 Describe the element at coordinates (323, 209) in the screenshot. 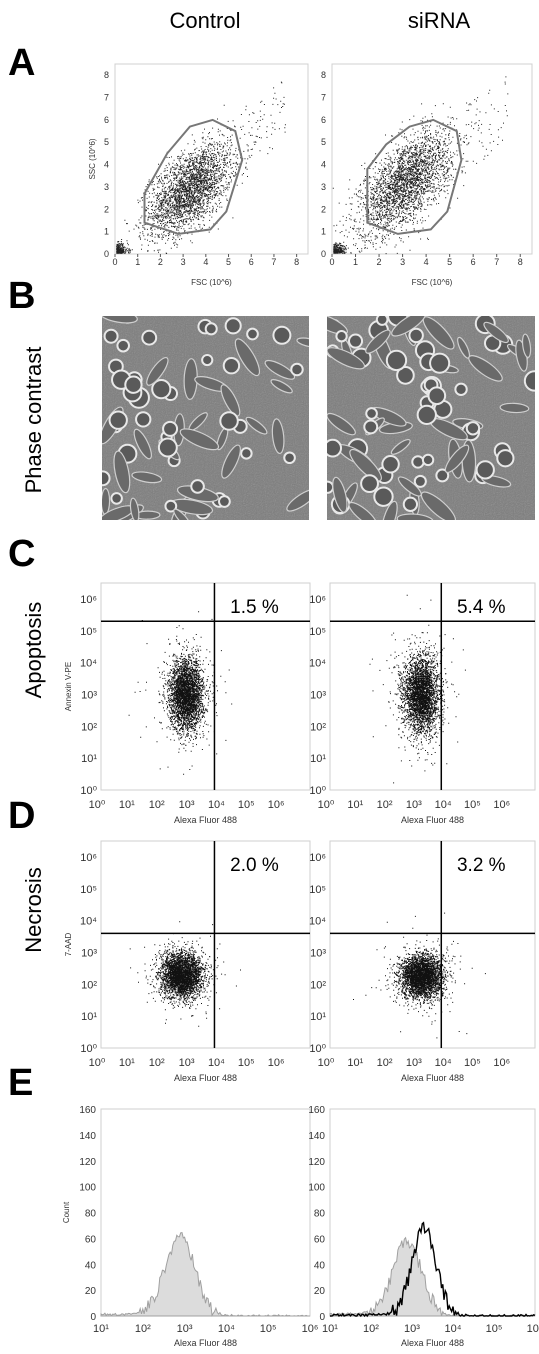

I see `y-tick-label: 2` at that location.